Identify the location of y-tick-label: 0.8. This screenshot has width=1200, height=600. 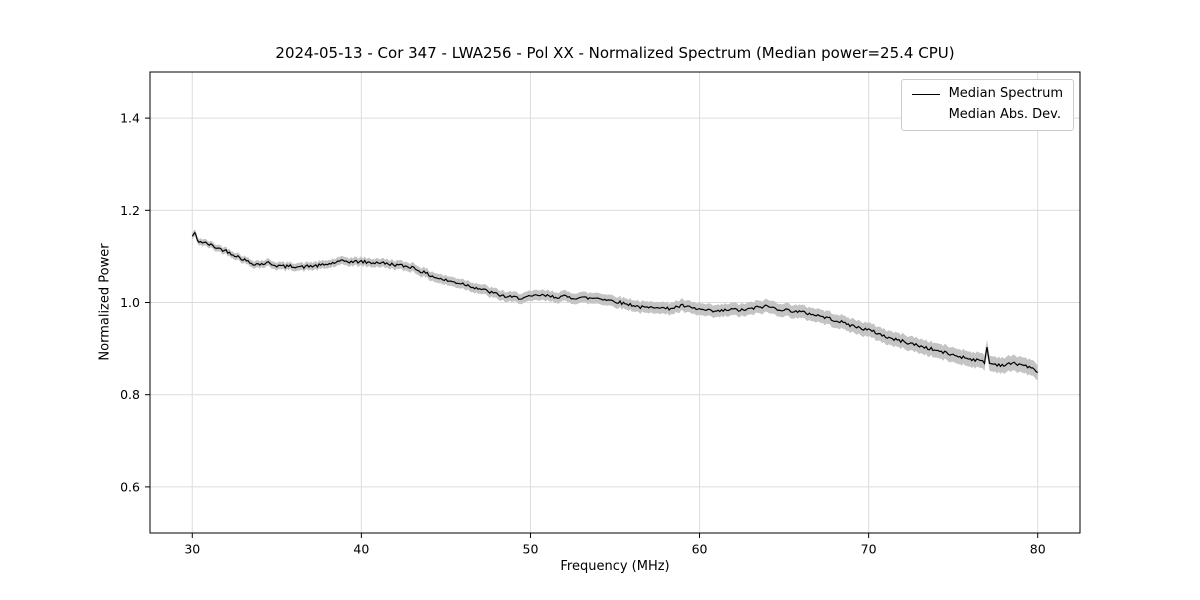
(130, 394).